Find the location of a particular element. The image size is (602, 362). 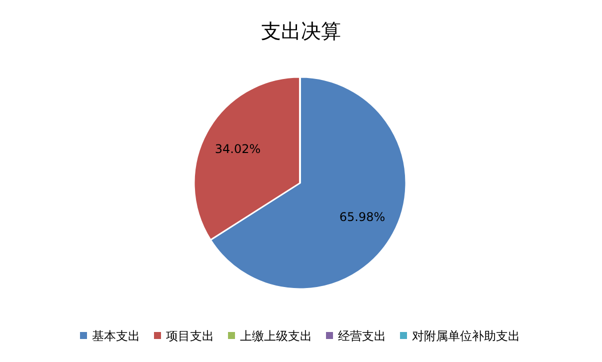

legend-label: 上缴上级支出 is located at coordinates (276, 336).